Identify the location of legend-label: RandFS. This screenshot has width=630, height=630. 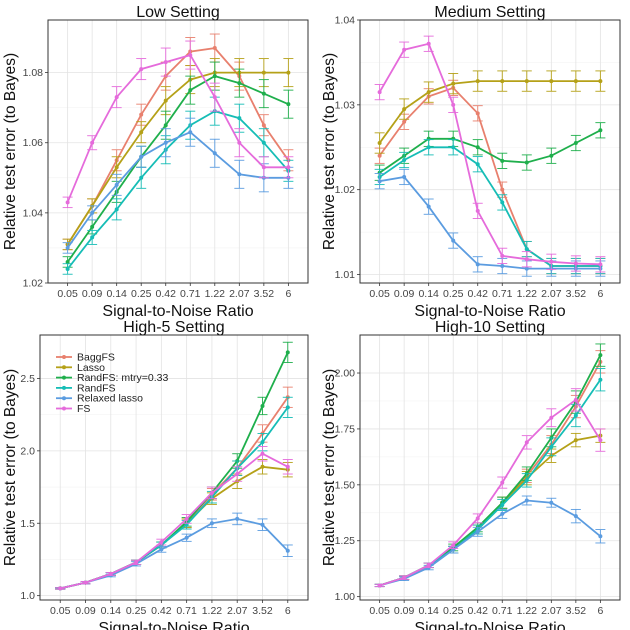
(96, 388).